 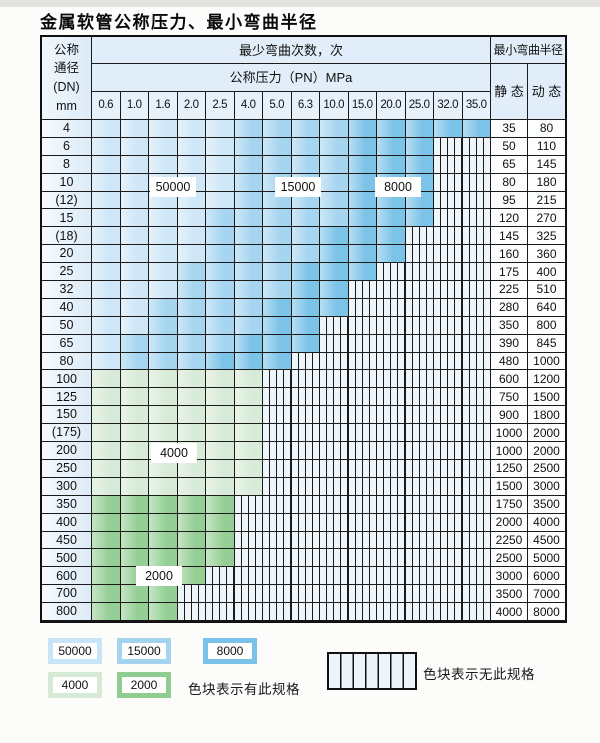 I want to click on static-radius-value: 2500, so click(x=509, y=558).